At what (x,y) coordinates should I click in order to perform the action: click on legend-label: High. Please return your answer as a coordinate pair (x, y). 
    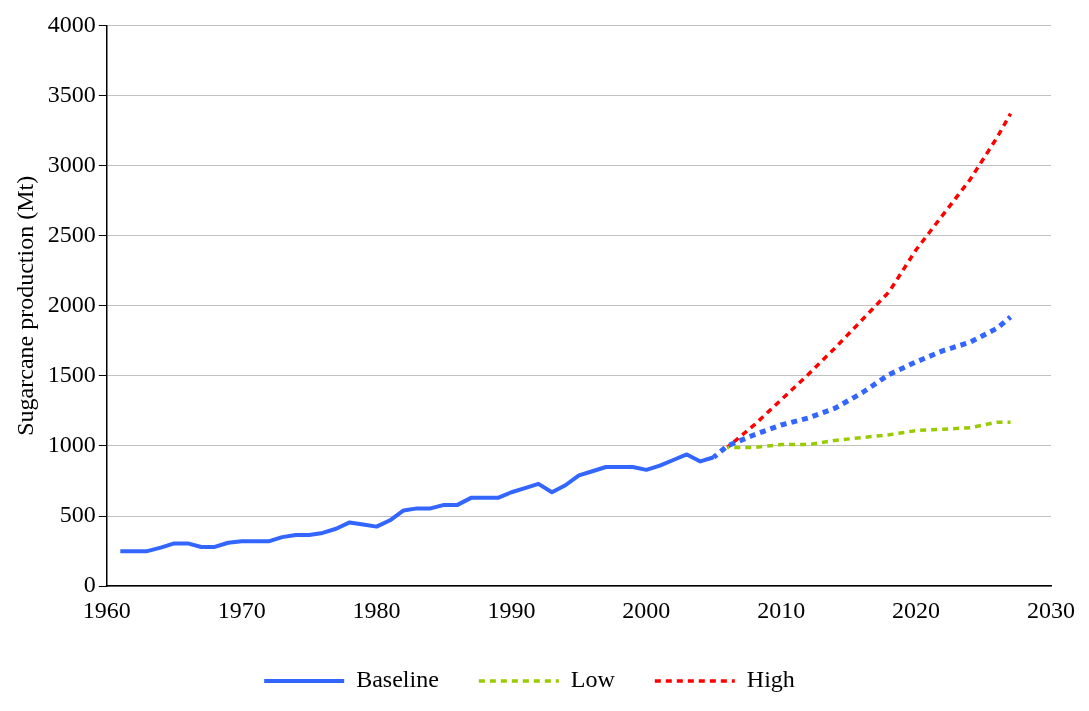
    Looking at the image, I should click on (770, 679).